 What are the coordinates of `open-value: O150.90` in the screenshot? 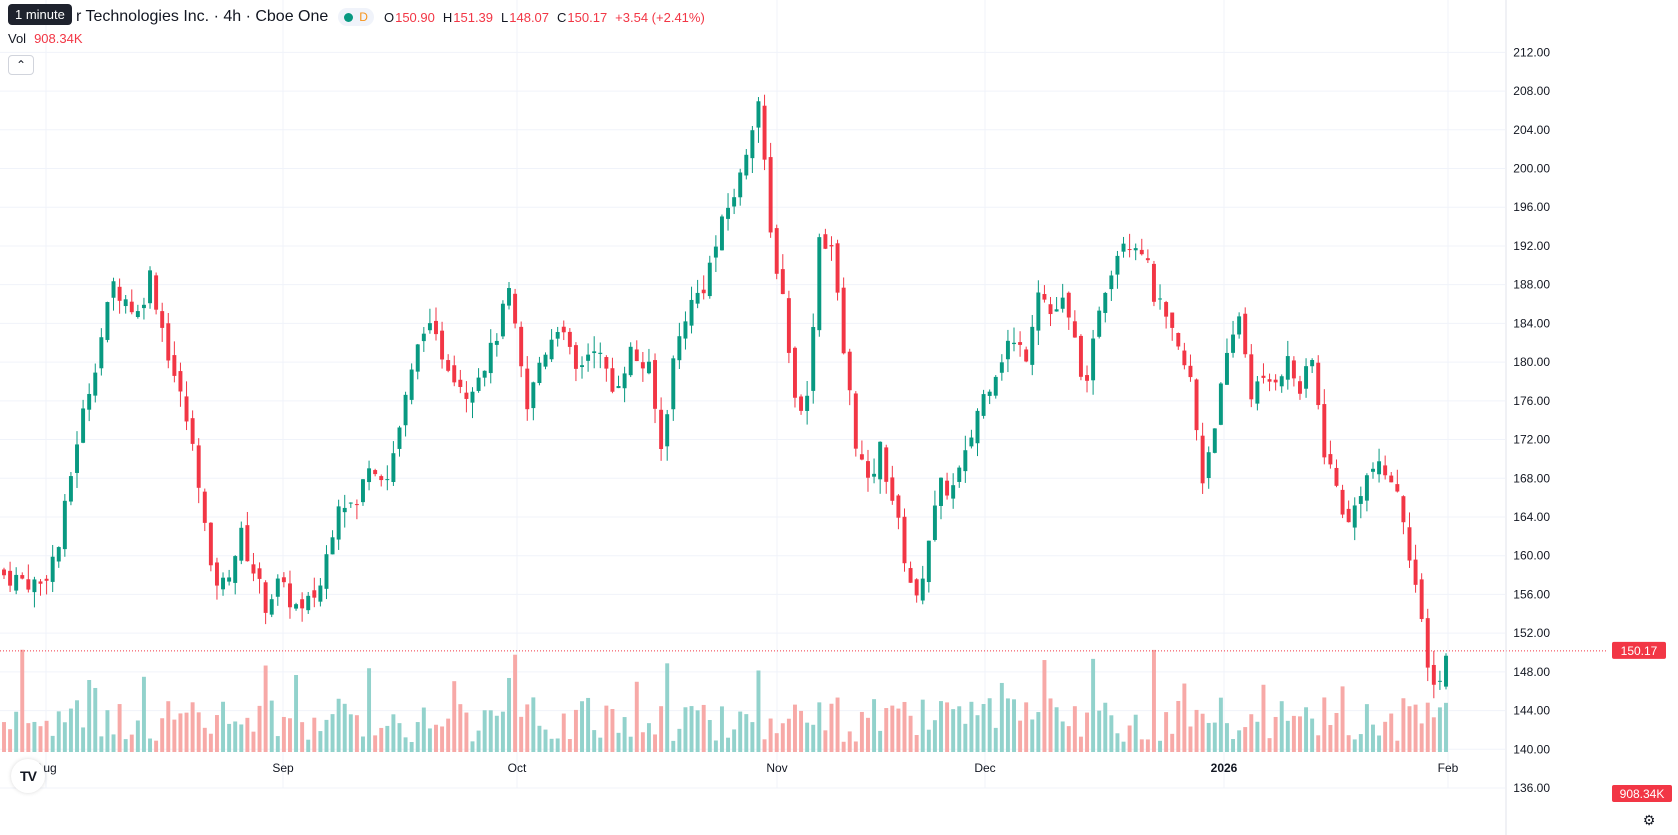 It's located at (409, 17).